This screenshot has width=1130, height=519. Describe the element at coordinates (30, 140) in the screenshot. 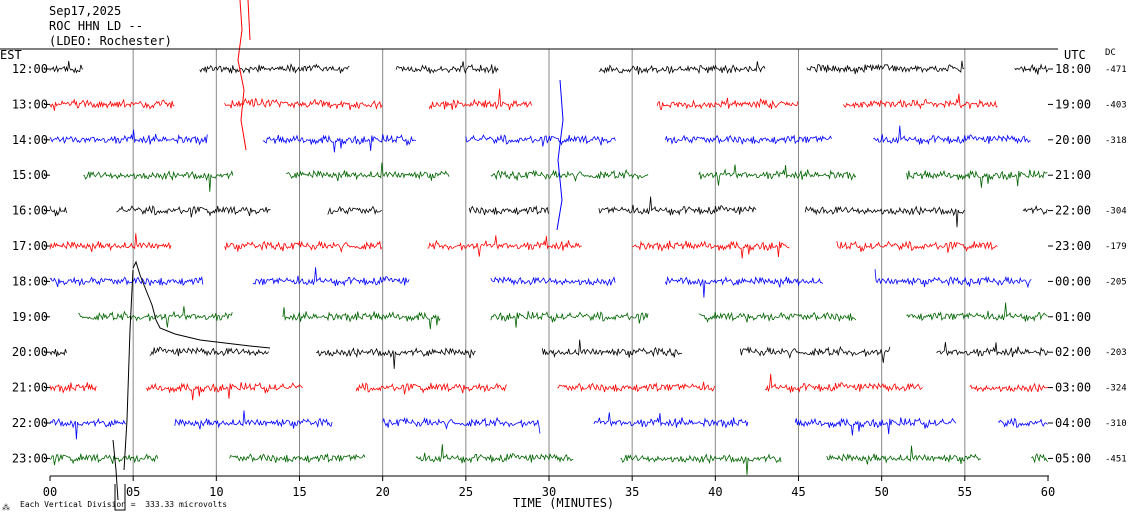

I see `est-label: 14:00` at that location.